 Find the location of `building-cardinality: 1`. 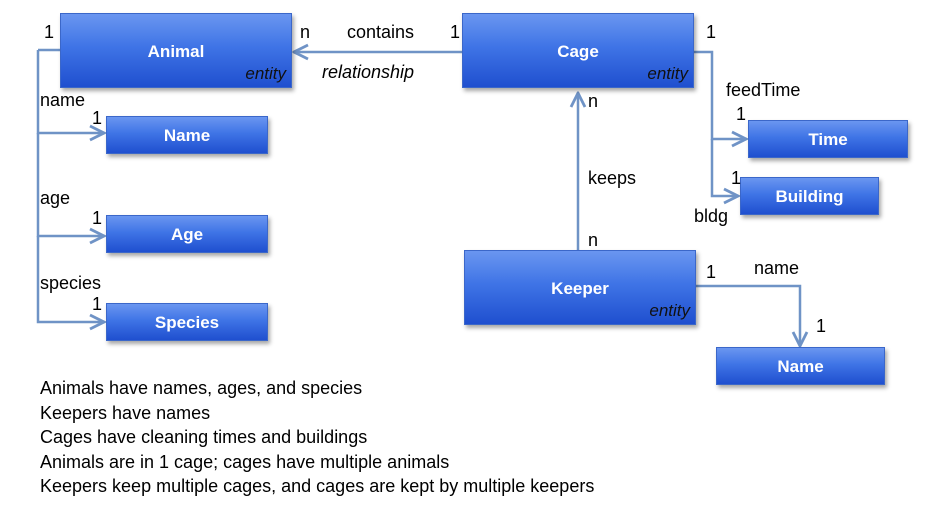

building-cardinality: 1 is located at coordinates (736, 178).